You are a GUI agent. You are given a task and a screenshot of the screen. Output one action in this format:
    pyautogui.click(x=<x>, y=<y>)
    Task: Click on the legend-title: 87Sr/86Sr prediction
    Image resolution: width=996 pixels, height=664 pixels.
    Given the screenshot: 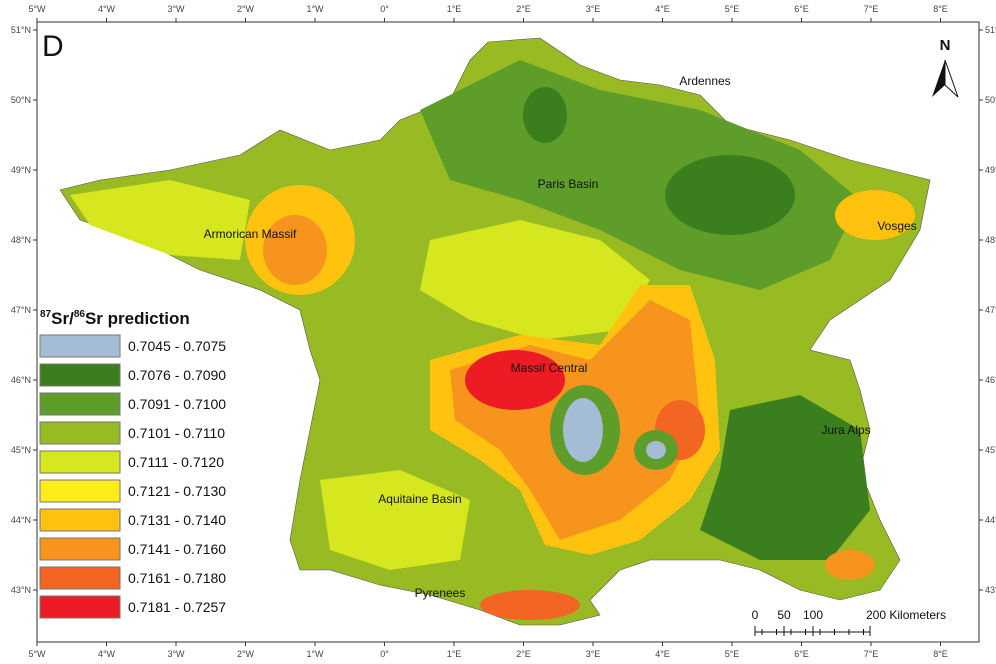 What is the action you would take?
    pyautogui.click(x=115, y=318)
    